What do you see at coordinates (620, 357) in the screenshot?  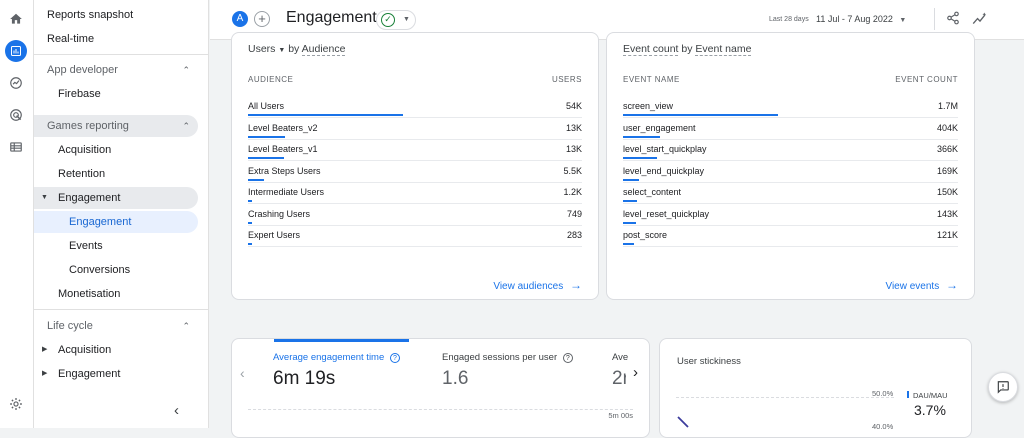 I see `metric-tab-partial: Ave` at bounding box center [620, 357].